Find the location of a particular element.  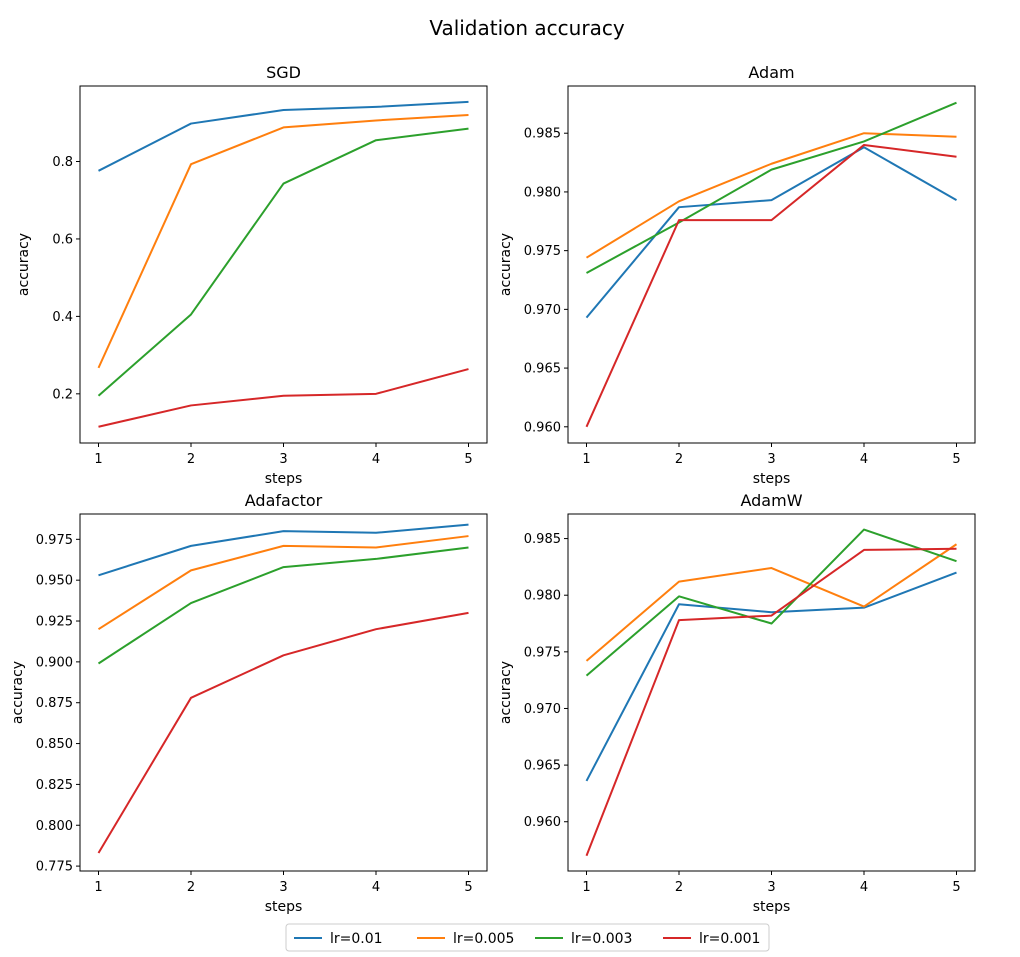

figure-title: Validation accuracy is located at coordinates (527, 28).